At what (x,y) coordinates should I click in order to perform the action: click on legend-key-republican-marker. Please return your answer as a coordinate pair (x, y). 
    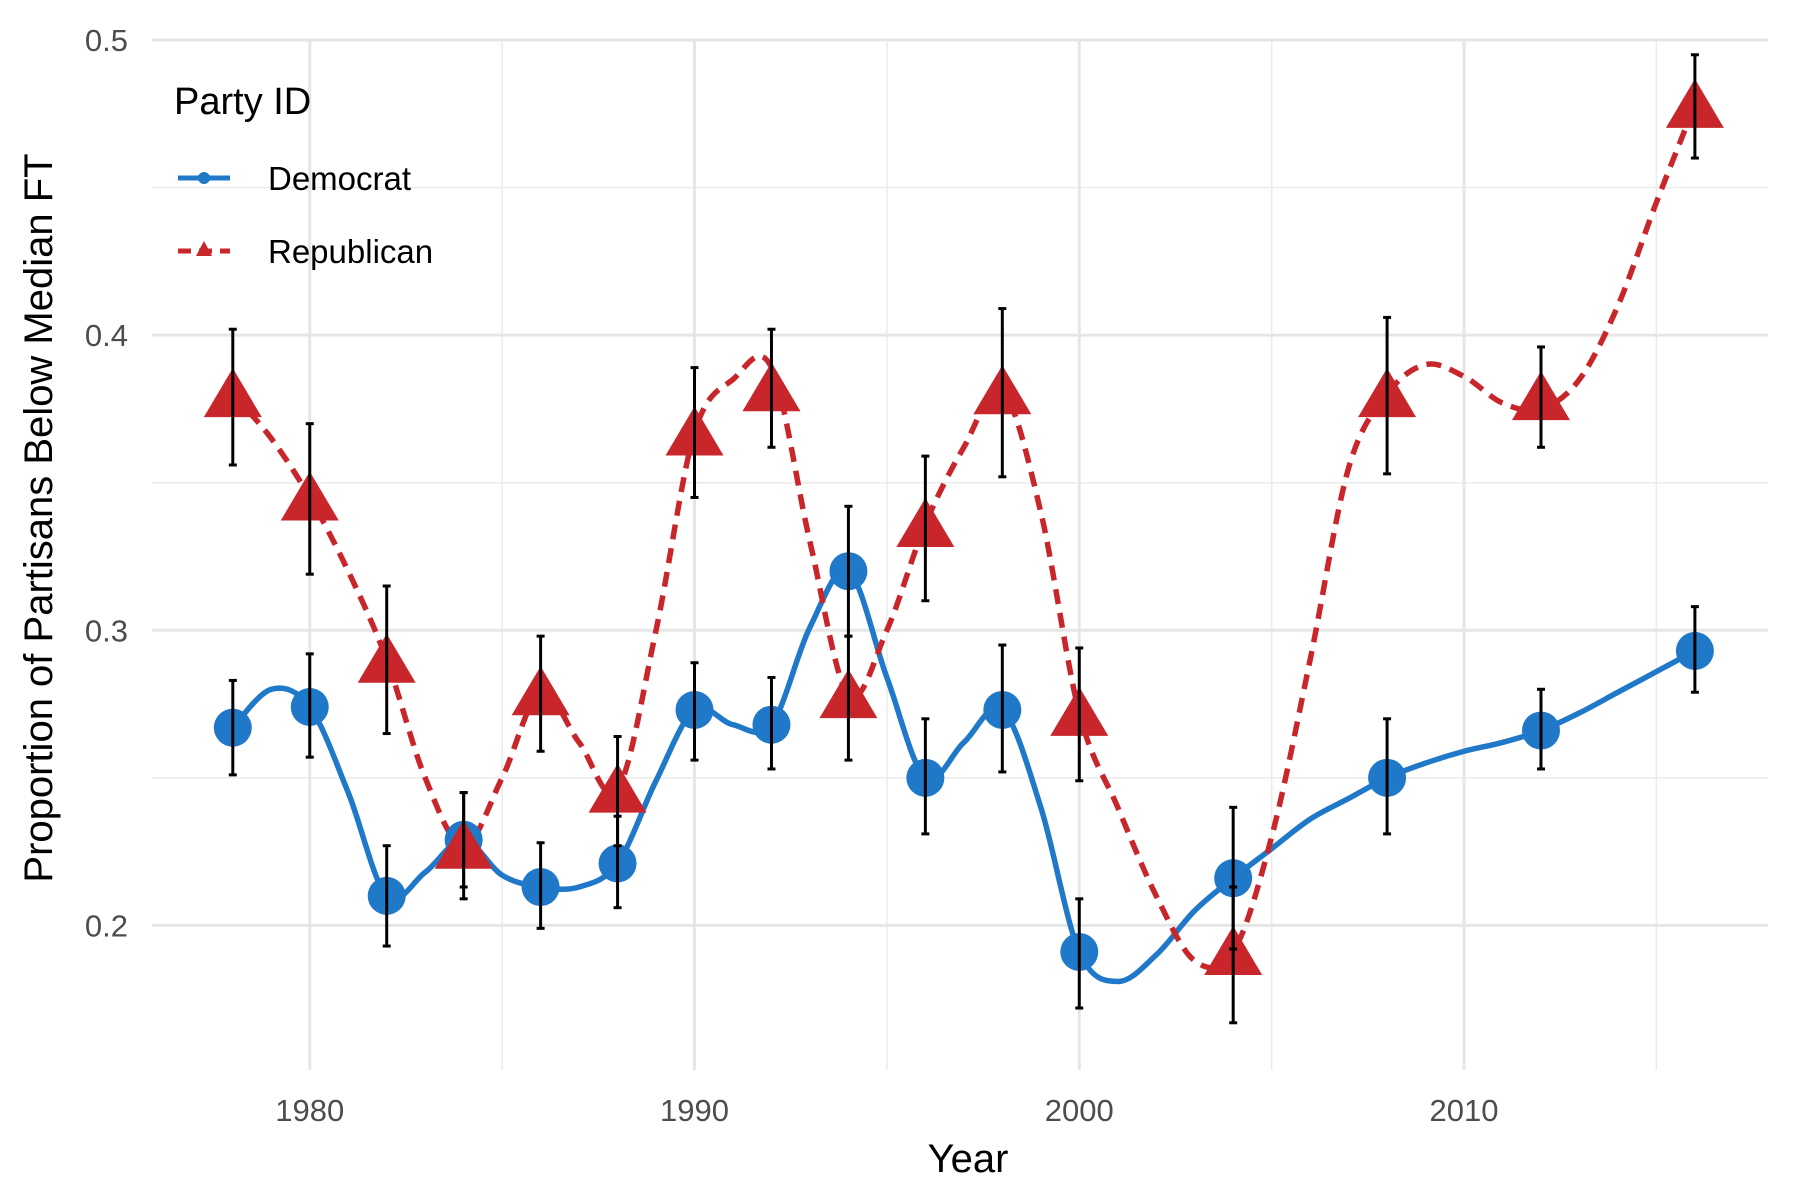
    Looking at the image, I should click on (204, 248).